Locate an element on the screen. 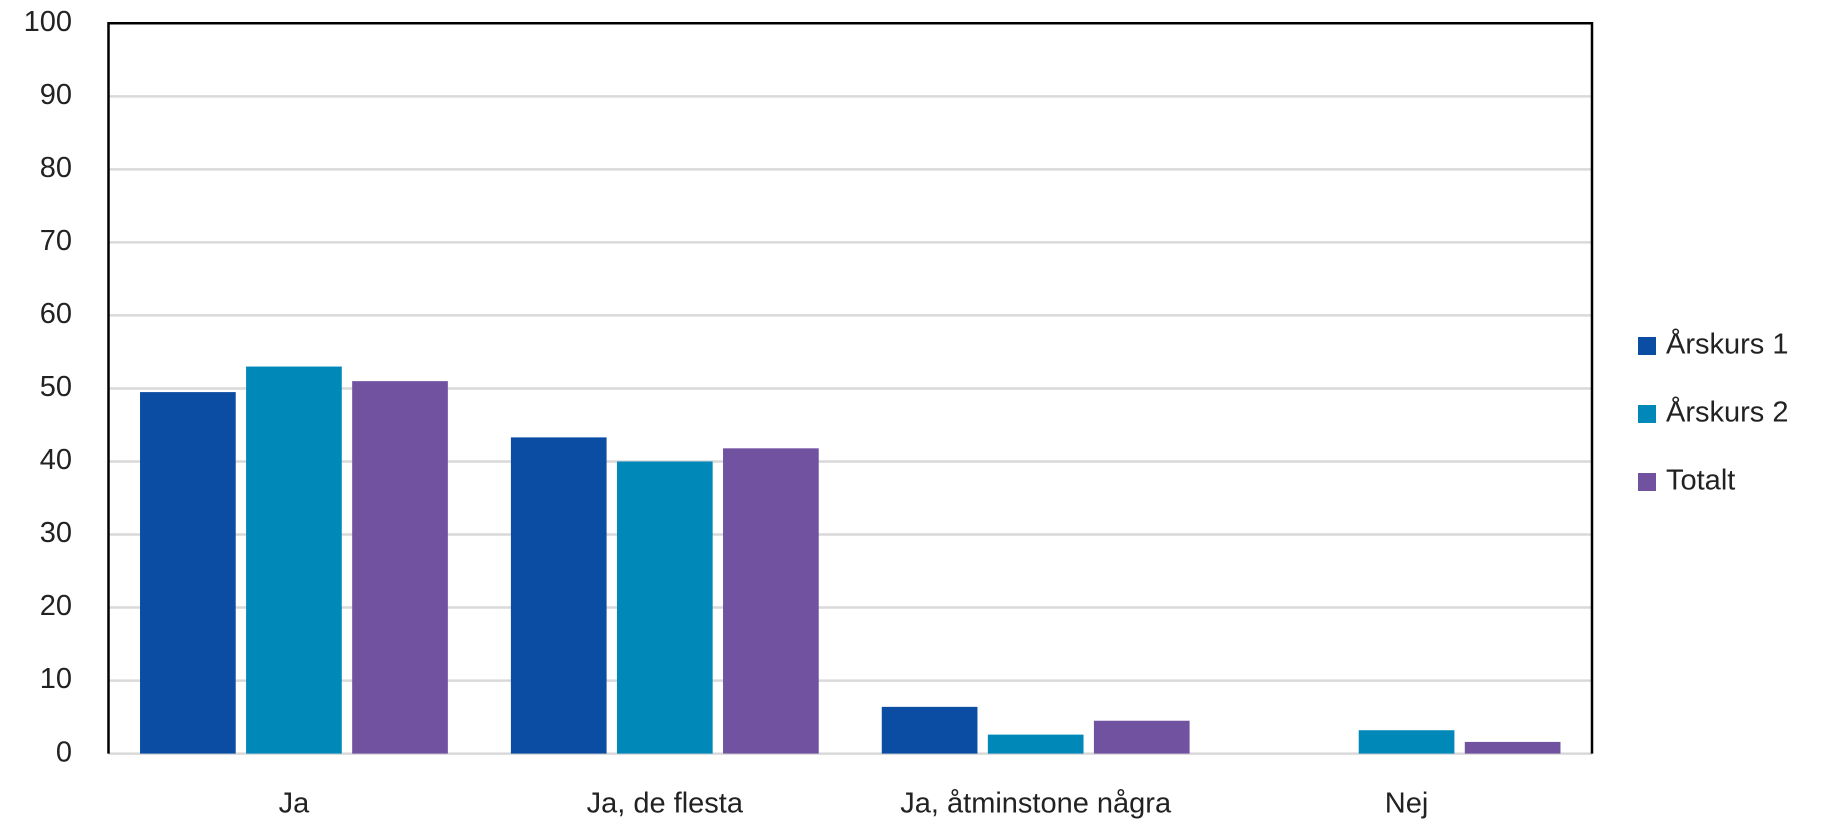  y-tick-label: 100 is located at coordinates (48, 22).